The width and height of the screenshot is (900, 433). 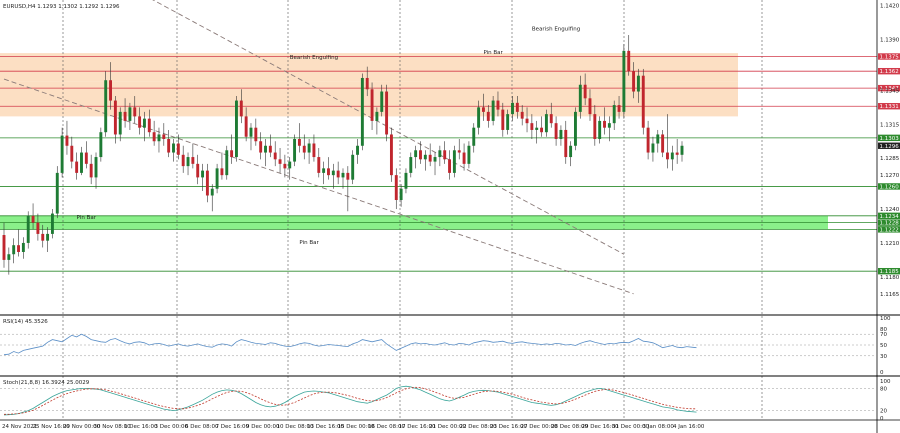 What do you see at coordinates (263, 427) in the screenshot?
I see `x-tick-8: 9 Dec 00:00` at bounding box center [263, 427].